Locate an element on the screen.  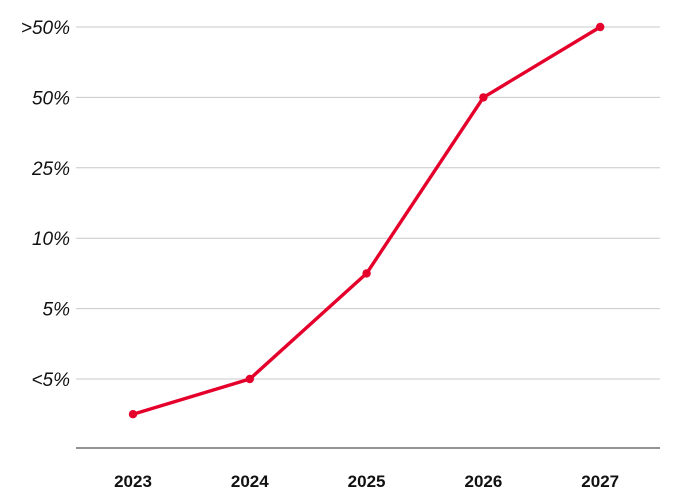
x-tick-label: 2024 is located at coordinates (250, 481).